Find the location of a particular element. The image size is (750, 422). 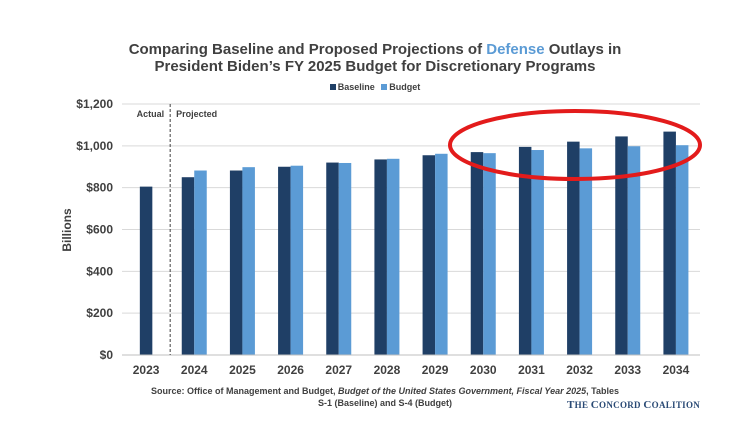

y-tick-label: $800 is located at coordinates (99, 188).